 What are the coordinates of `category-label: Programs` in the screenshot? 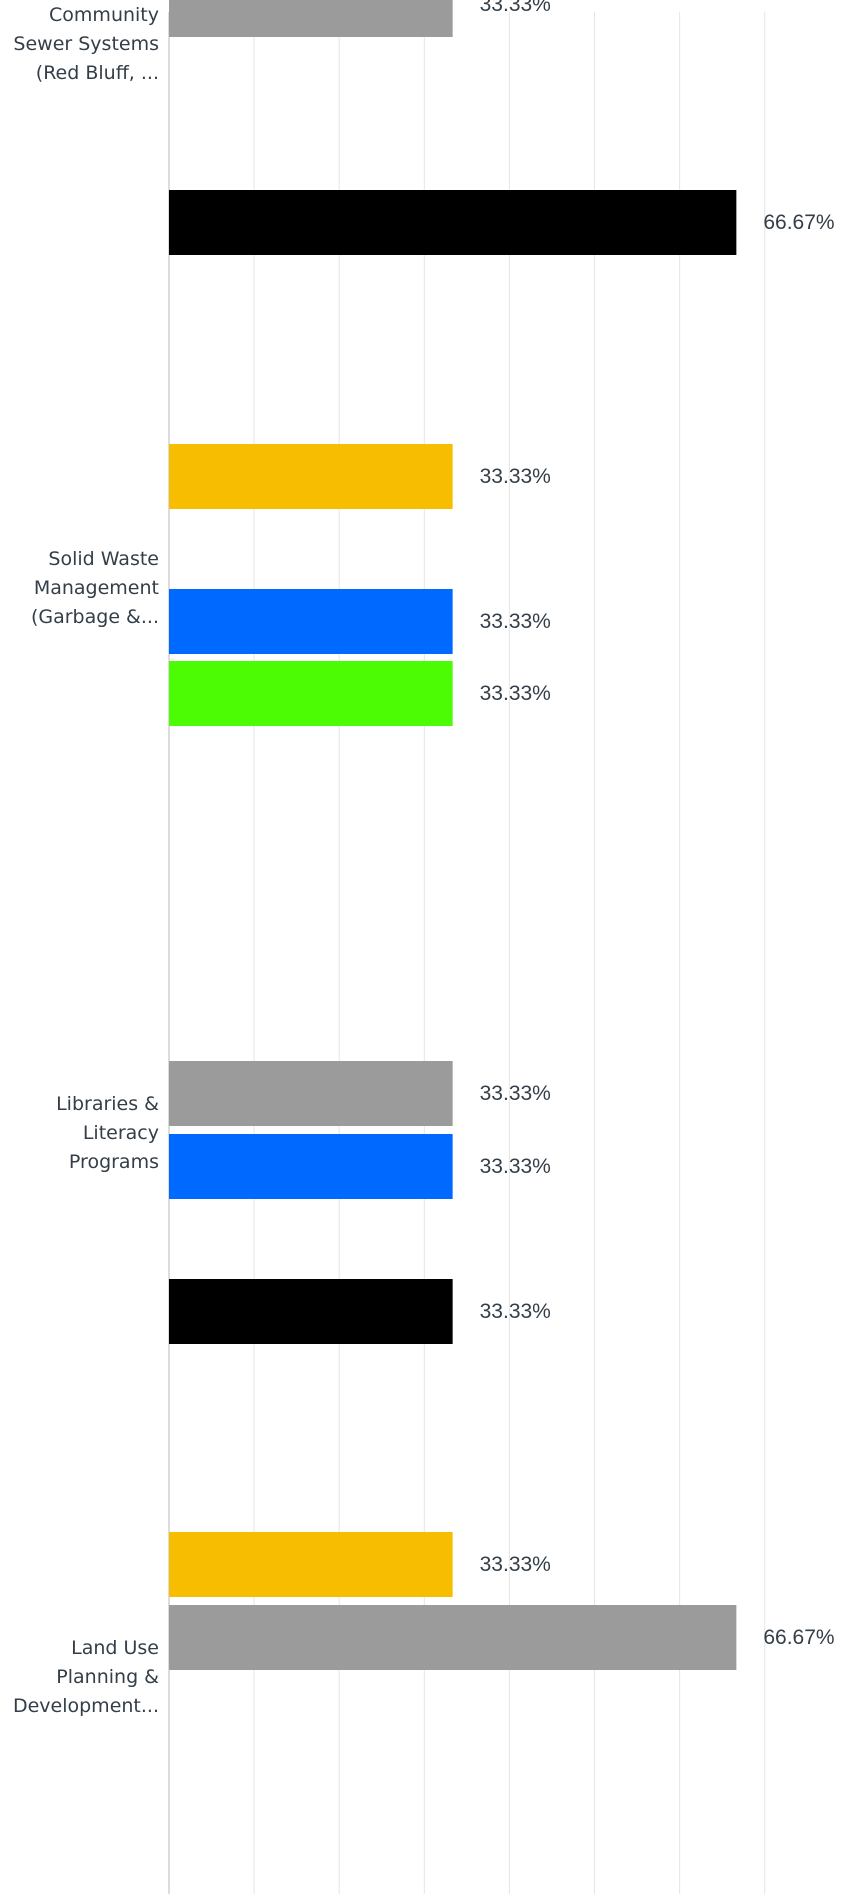 It's located at (114, 1162).